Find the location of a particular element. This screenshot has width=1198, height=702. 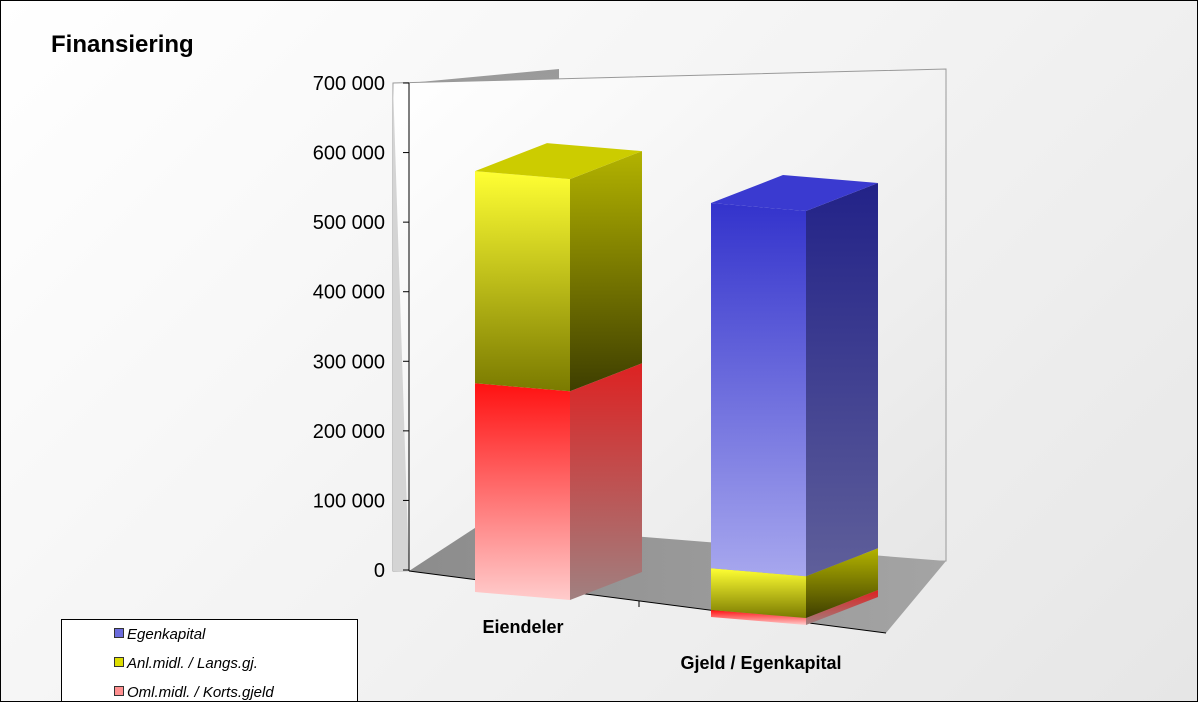

chart-title: Finansiering is located at coordinates (122, 44).